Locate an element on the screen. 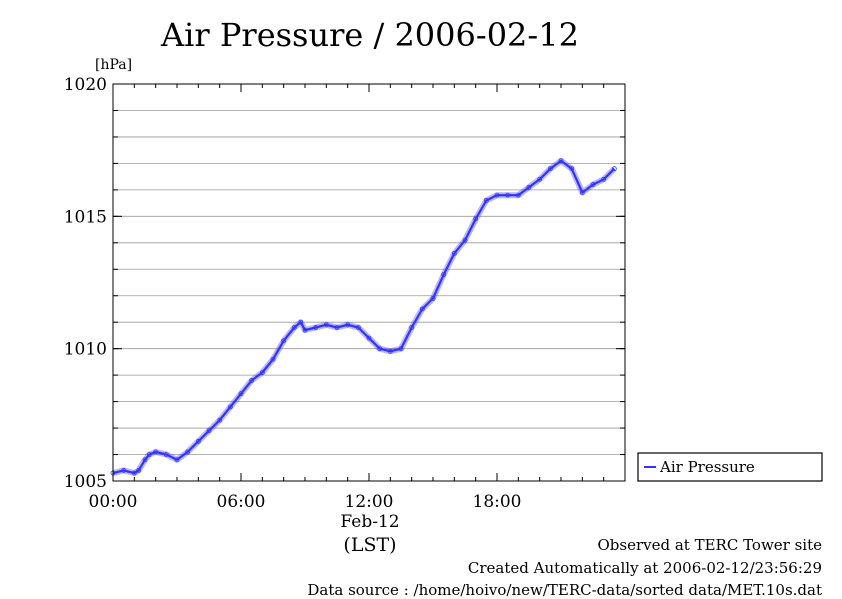 The height and width of the screenshot is (599, 842). y-tick-label: 1020 is located at coordinates (85, 85).